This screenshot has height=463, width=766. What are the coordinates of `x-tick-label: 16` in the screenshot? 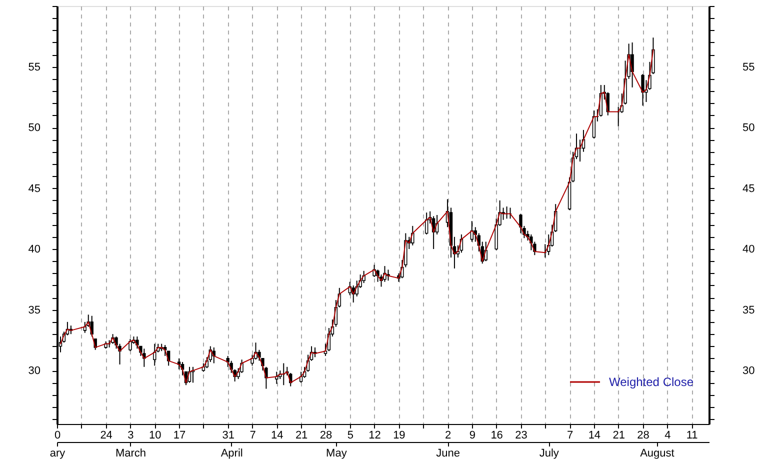 It's located at (496, 436).